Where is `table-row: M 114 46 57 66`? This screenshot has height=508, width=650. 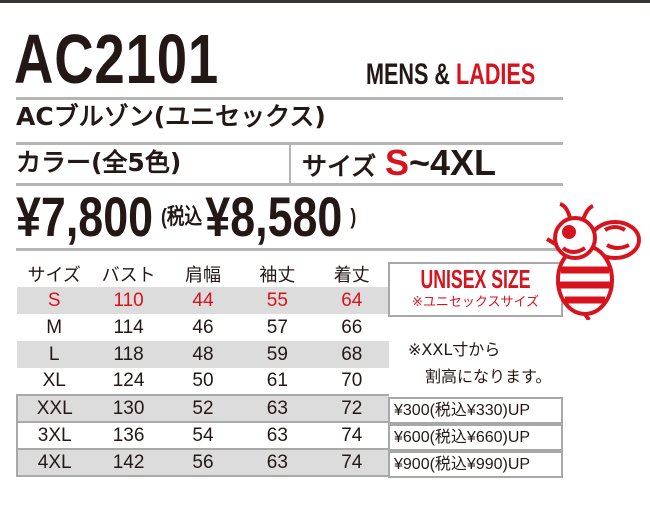 table-row: M 114 46 57 66 is located at coordinates (203, 327).